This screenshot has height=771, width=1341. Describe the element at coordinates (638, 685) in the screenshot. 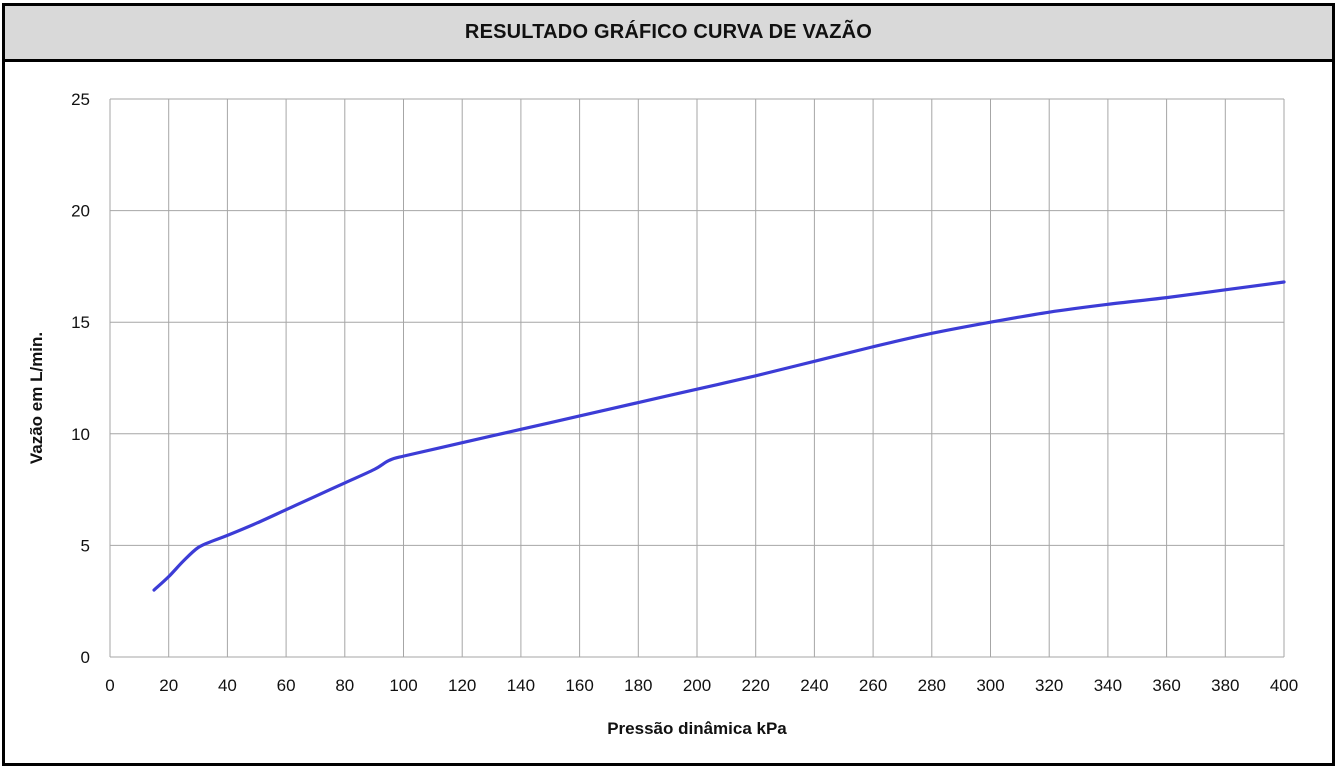

I see `x-tick-label: 180` at that location.